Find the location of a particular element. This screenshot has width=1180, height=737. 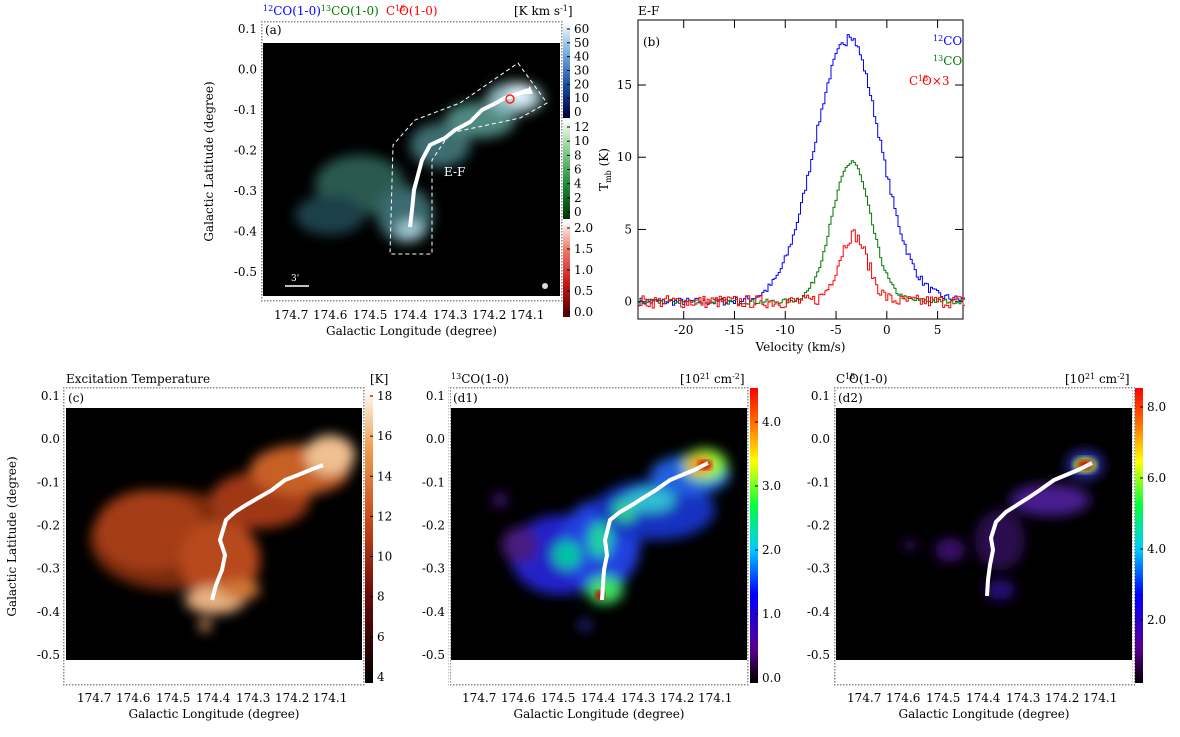

y-tick-label: 0 is located at coordinates (628, 302).